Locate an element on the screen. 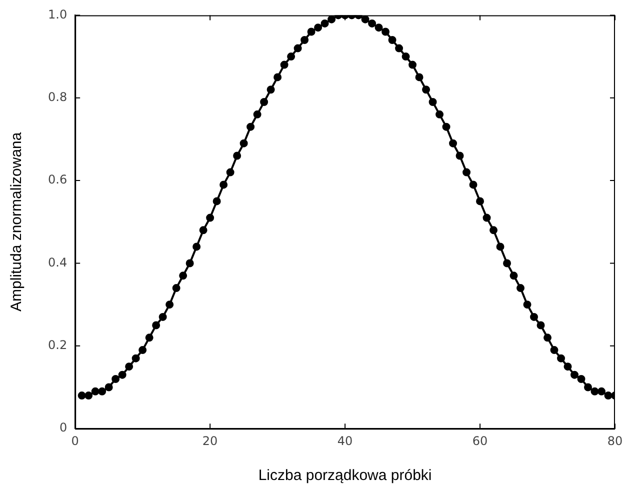 This screenshot has width=631, height=493. x-tick-label: 60 is located at coordinates (480, 441).